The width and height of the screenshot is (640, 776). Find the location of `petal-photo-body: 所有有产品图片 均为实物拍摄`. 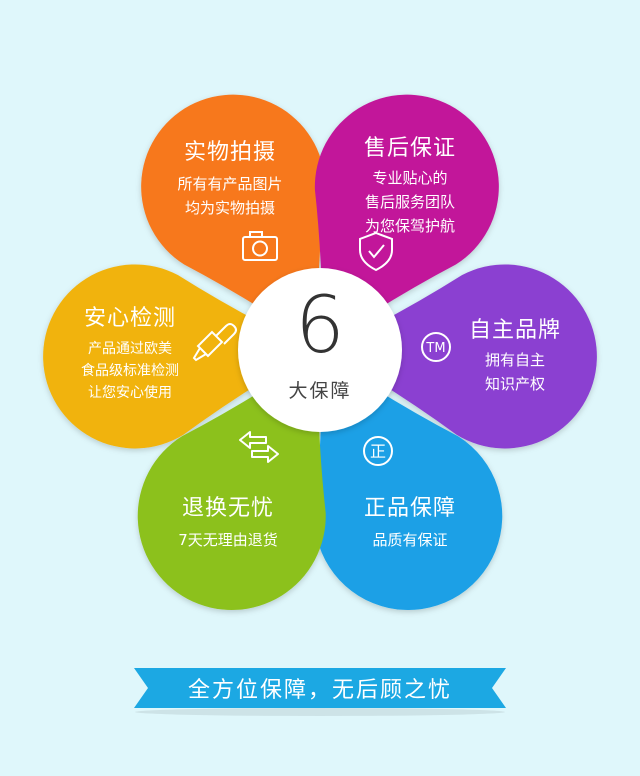

petal-photo-body: 所有有产品图片 均为实物拍摄 is located at coordinates (230, 196).